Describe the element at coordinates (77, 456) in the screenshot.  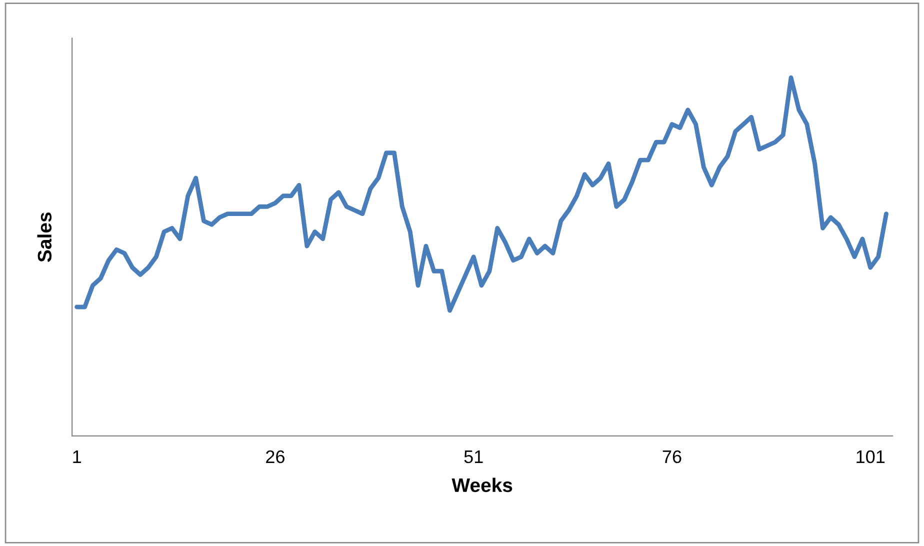
I see `x-tick-label: 1` at that location.